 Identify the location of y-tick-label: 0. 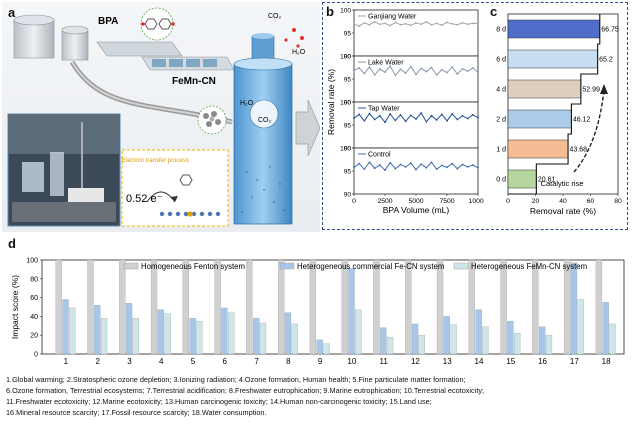
(36, 355).